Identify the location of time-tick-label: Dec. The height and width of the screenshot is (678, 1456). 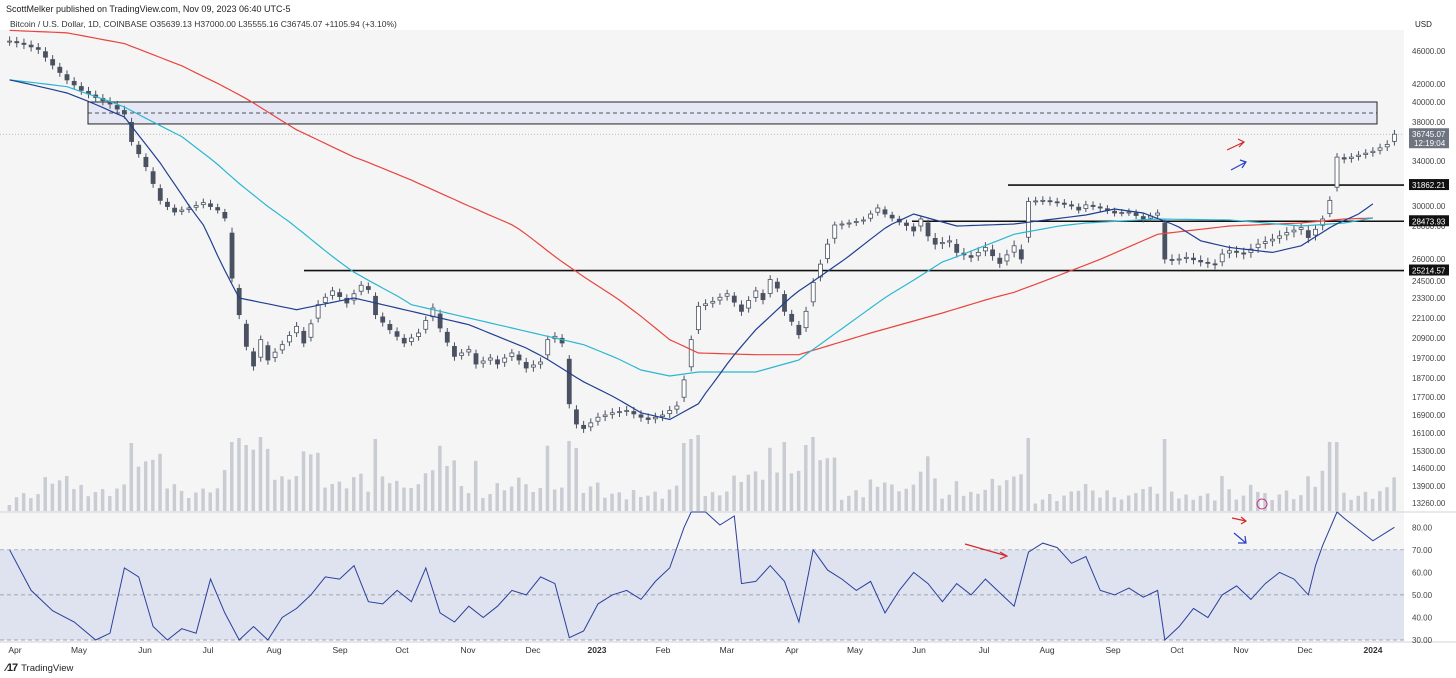
(533, 650).